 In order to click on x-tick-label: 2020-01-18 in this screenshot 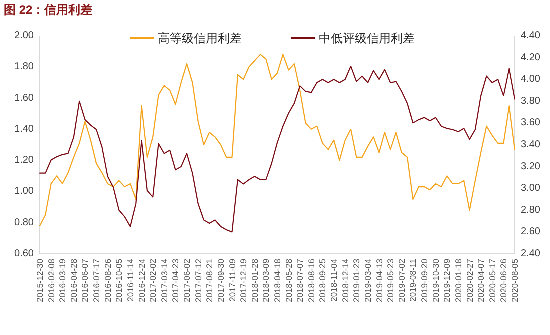, I will do `click(458, 280)`.